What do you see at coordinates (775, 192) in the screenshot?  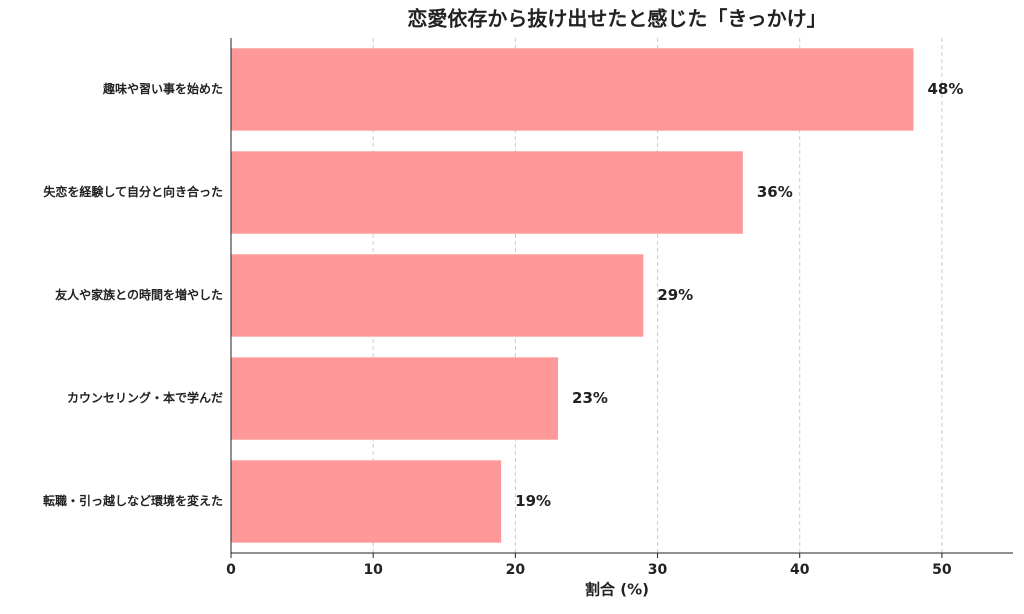 I see `value-label: 36%` at bounding box center [775, 192].